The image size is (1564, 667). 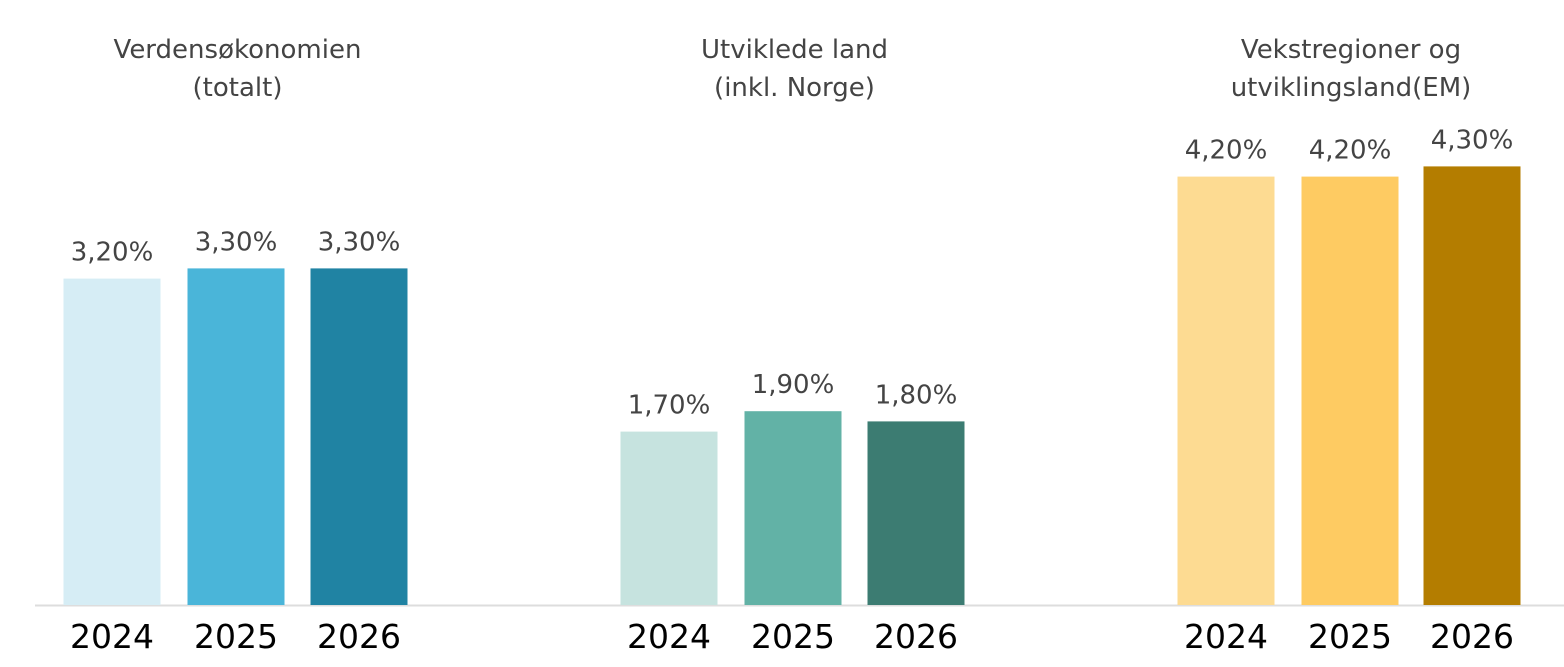 What do you see at coordinates (793, 385) in the screenshot?
I see `data-label: 1,90%` at bounding box center [793, 385].